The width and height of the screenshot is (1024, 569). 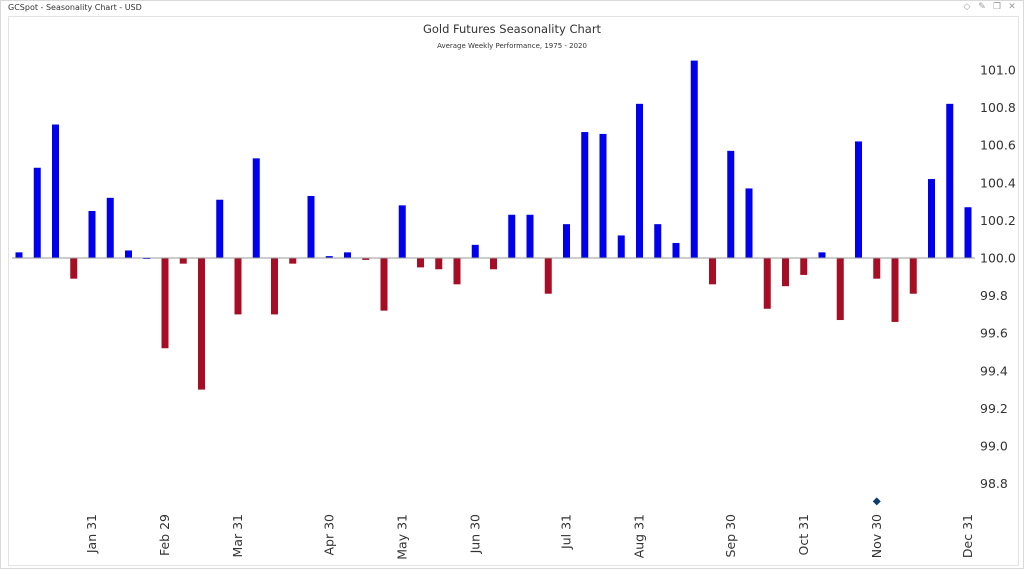 I want to click on y-tick-label: 99.4, so click(x=994, y=370).